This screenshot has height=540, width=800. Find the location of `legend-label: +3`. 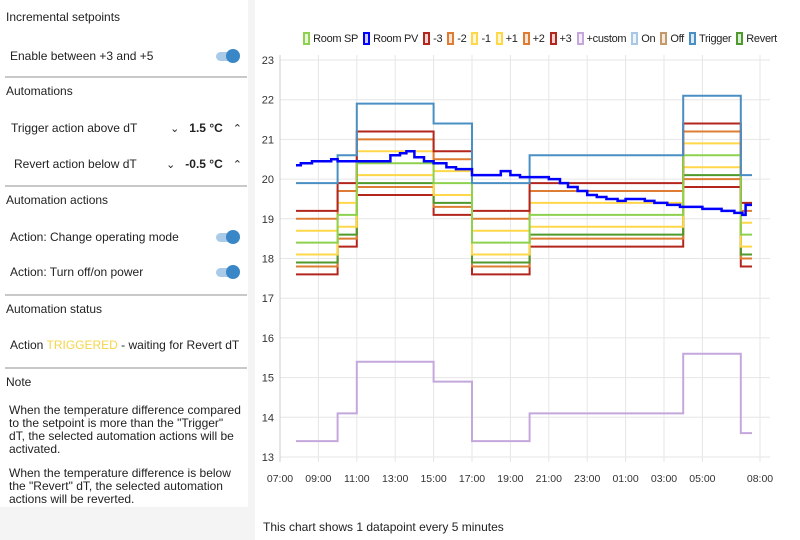

legend-label: +3 is located at coordinates (565, 38).